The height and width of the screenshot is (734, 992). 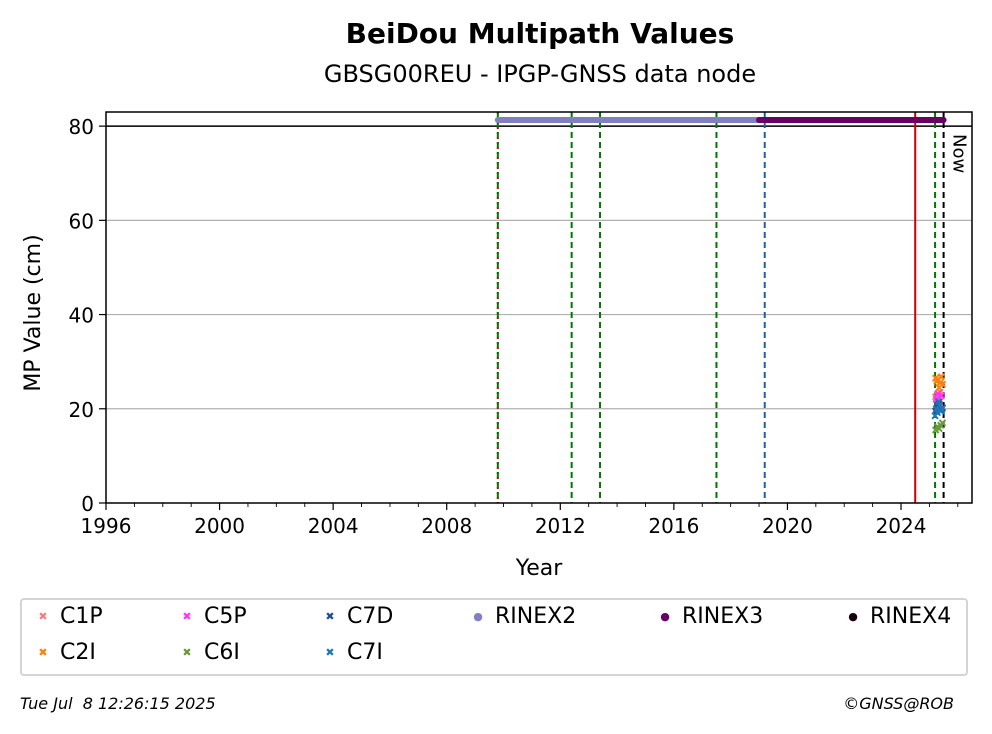 What do you see at coordinates (87, 504) in the screenshot?
I see `y-tick-label: 0` at bounding box center [87, 504].